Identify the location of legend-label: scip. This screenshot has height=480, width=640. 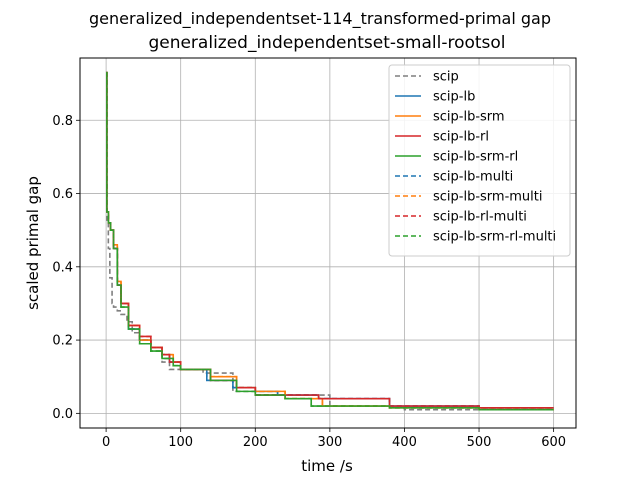
(446, 77).